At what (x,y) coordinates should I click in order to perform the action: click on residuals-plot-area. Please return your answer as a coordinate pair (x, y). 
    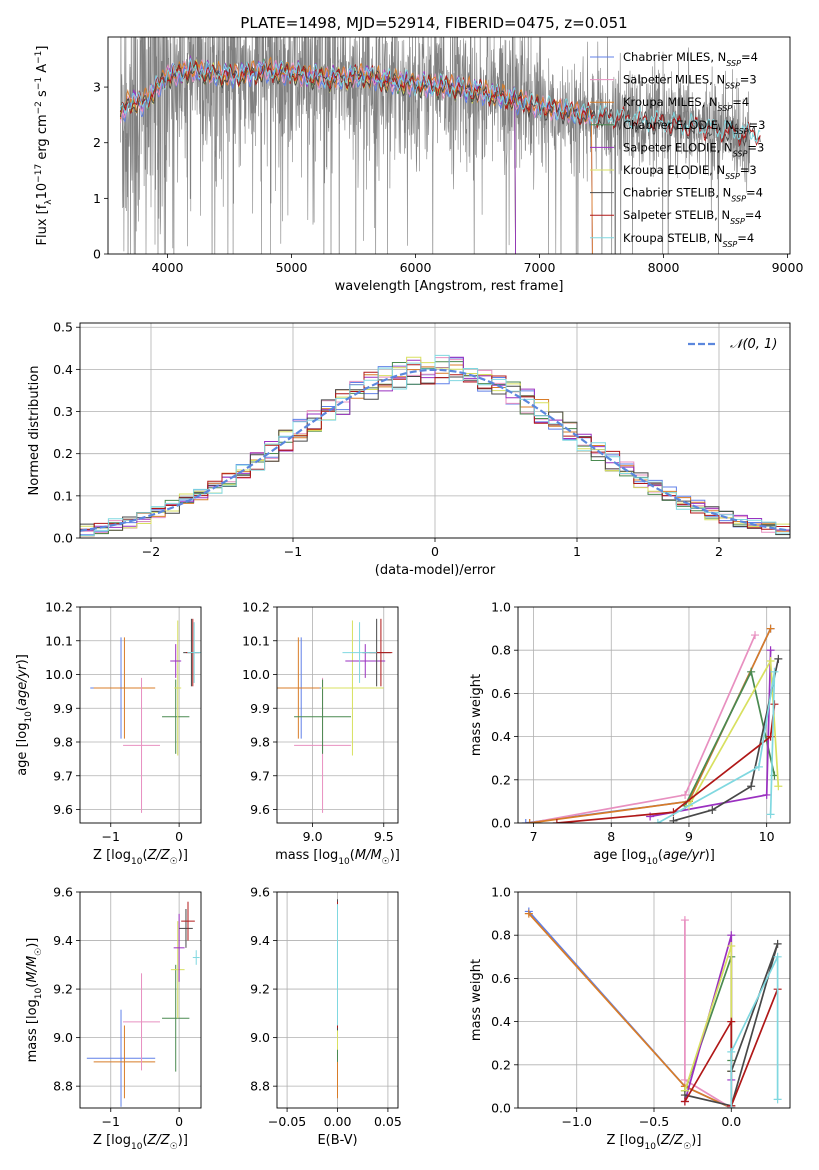
    Looking at the image, I should click on (435, 445).